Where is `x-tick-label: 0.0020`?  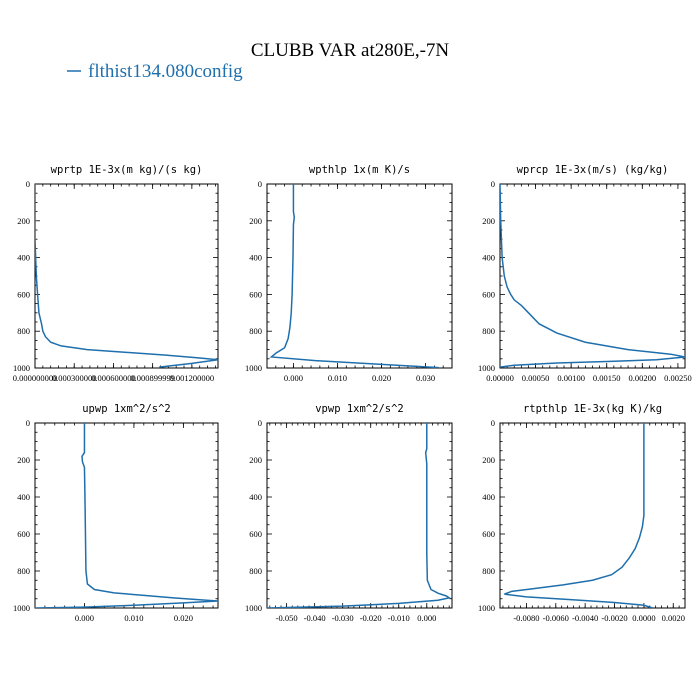 x-tick-label: 0.0020 is located at coordinates (673, 618).